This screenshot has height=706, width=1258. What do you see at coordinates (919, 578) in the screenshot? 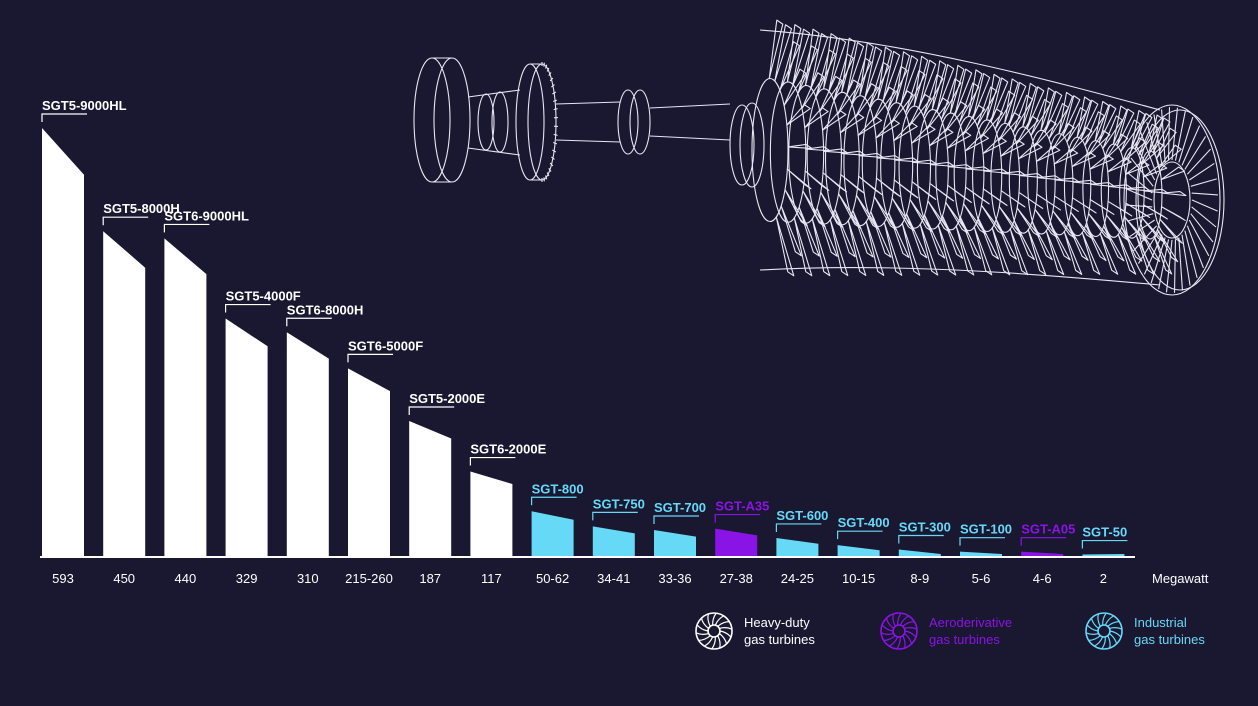
I see `bar-value-label: 8-9` at bounding box center [919, 578].